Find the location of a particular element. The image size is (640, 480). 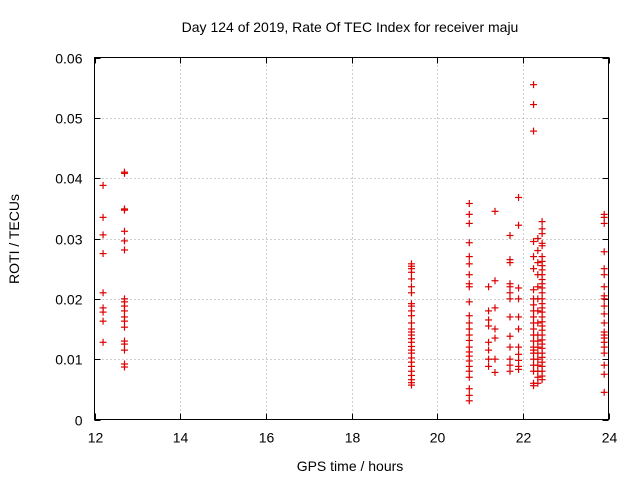

y-tick-label: 0.04 is located at coordinates (68, 179).